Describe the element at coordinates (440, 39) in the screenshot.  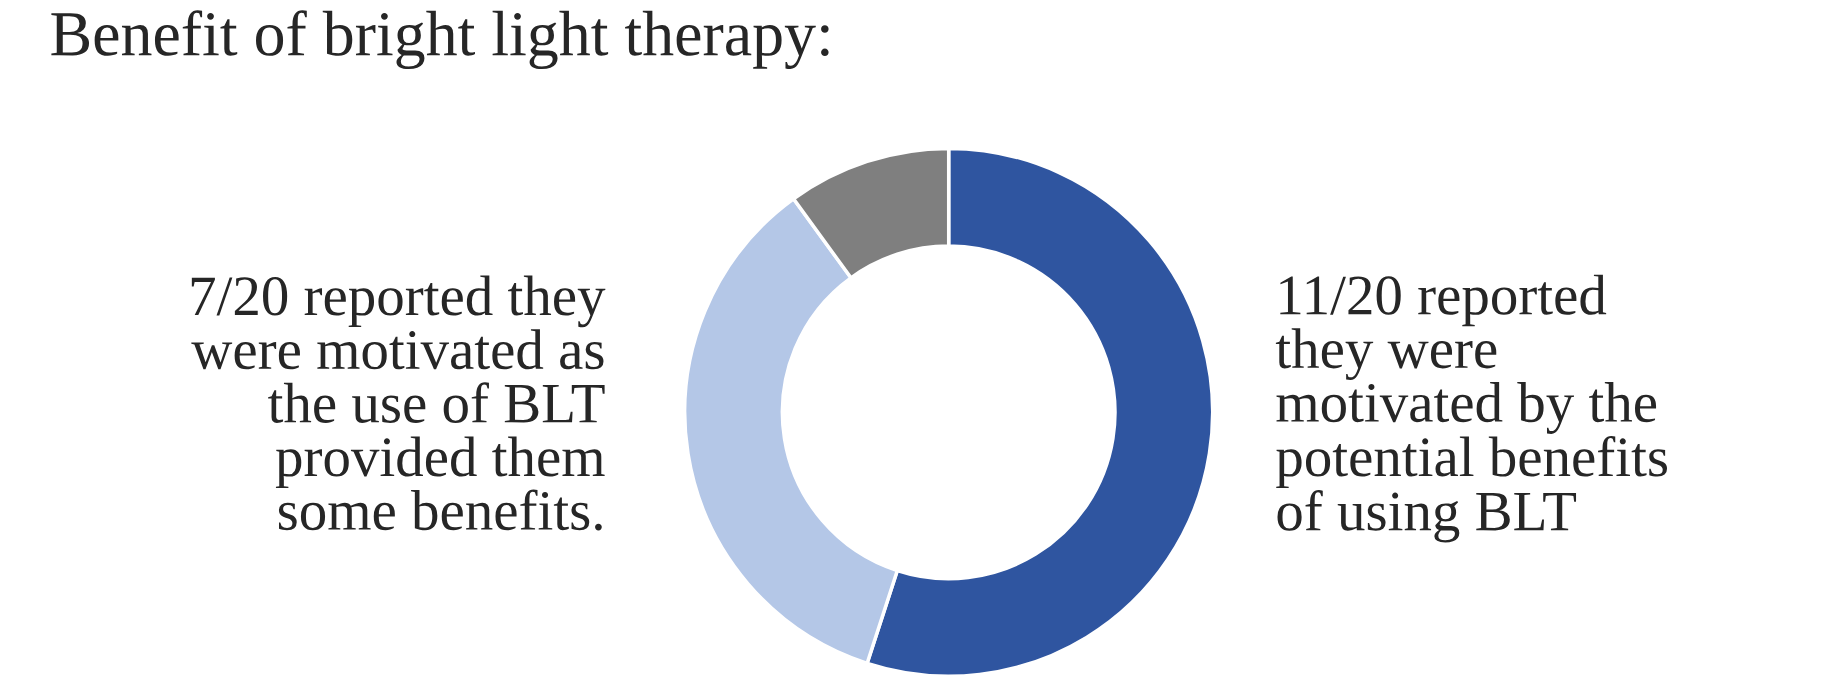
I see `chart-title: Benefit of bright light therapy:` at that location.